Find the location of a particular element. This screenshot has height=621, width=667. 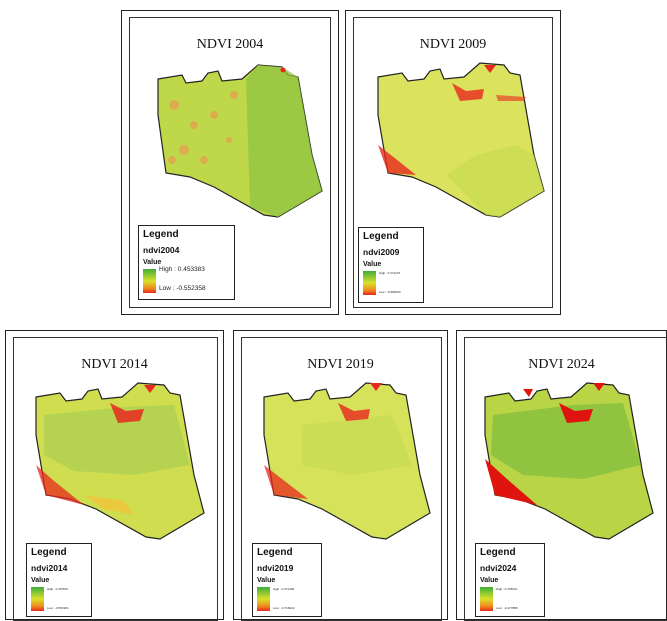

legend-layer-name: ndvi2004 is located at coordinates (161, 250).